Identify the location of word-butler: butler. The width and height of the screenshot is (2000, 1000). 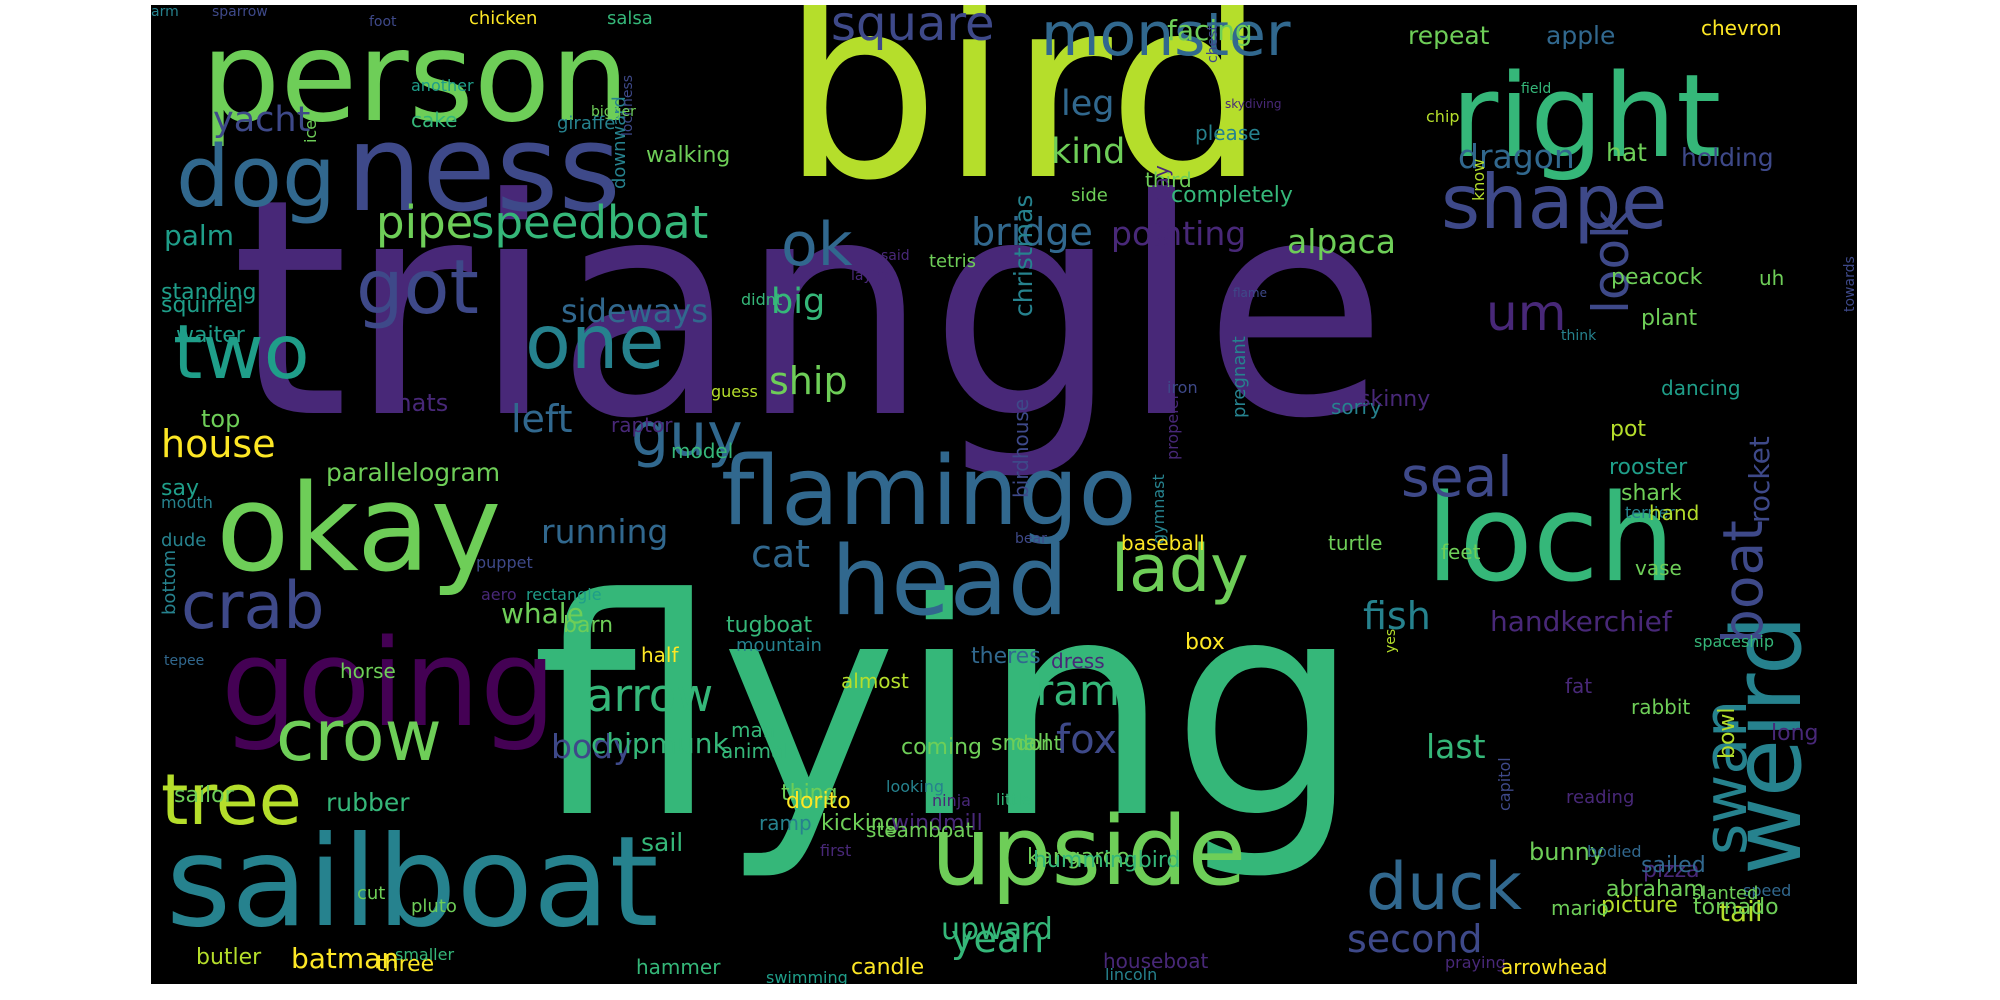
(229, 957).